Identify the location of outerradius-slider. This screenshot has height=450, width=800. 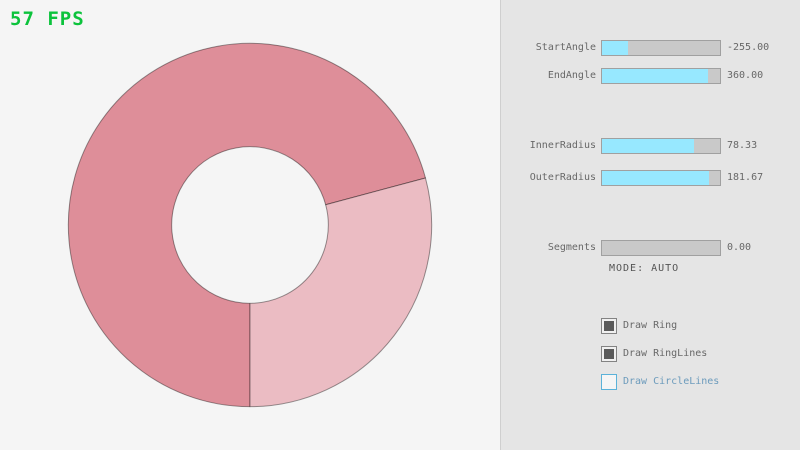
(661, 178).